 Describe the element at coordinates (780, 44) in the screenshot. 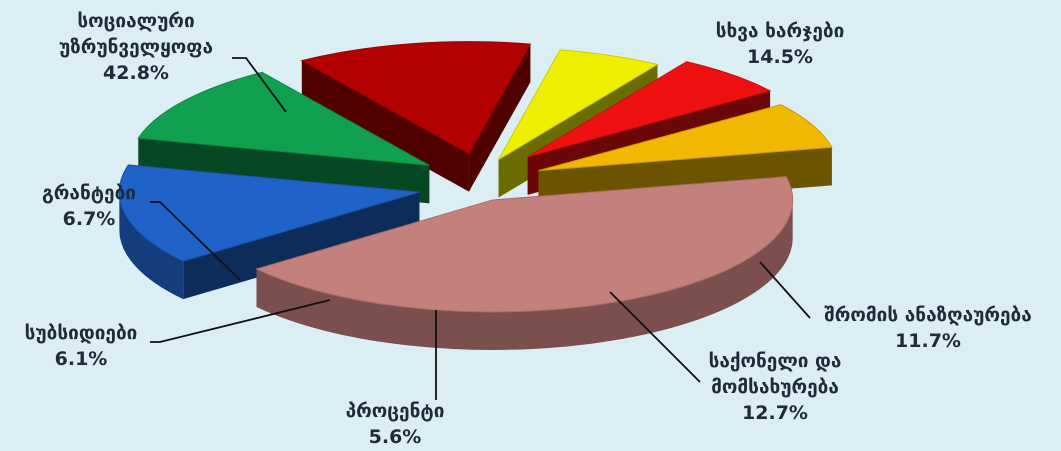

I see `slice-label-other: სხვა ხარჯები 14.5%` at that location.